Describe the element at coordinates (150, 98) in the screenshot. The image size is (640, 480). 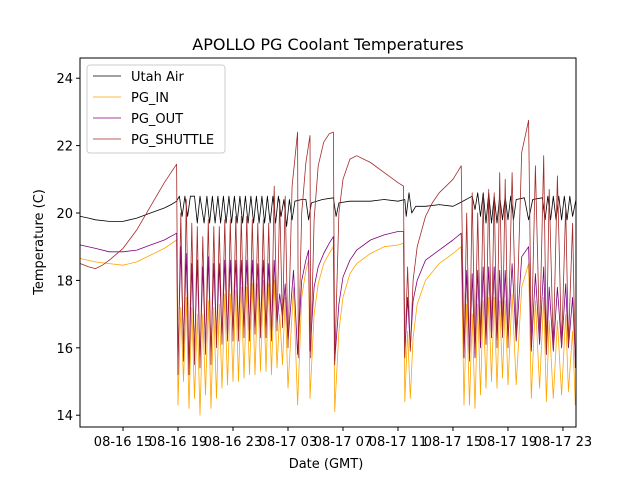
I see `legend-label-pg-in: PG_IN` at that location.